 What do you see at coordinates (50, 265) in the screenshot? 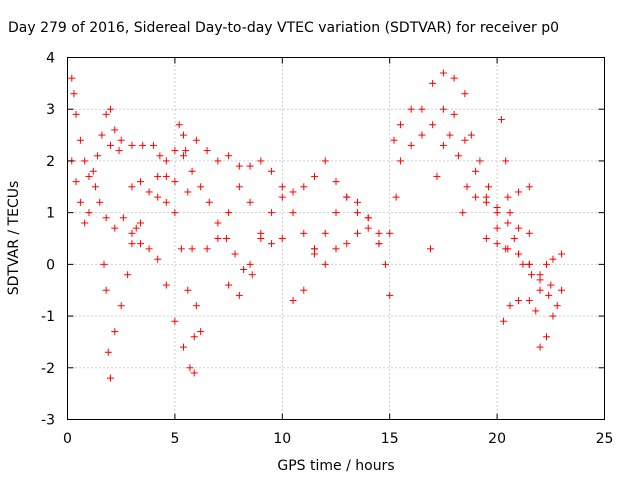
I see `y-tick-label: 0` at bounding box center [50, 265].